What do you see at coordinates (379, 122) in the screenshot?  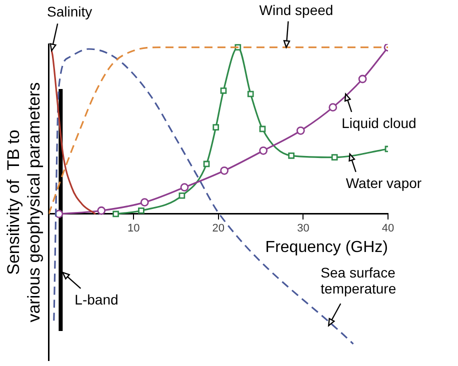 I see `annotation: Liquid cloud` at bounding box center [379, 122].